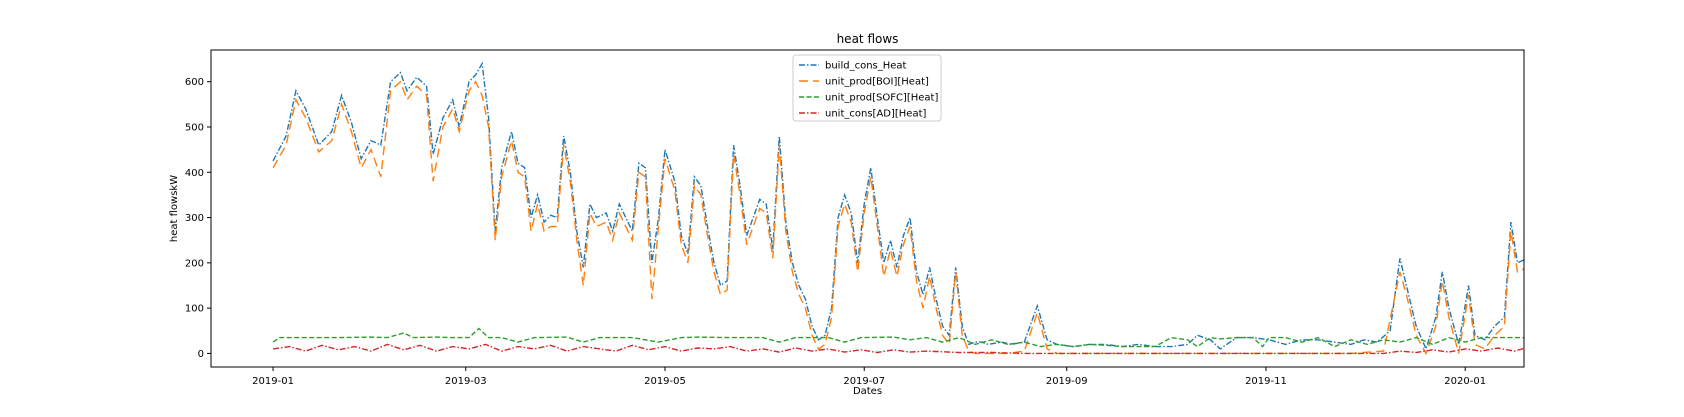 The height and width of the screenshot is (417, 1684). Describe the element at coordinates (864, 381) in the screenshot. I see `x-tick-label: 2019-07` at that location.